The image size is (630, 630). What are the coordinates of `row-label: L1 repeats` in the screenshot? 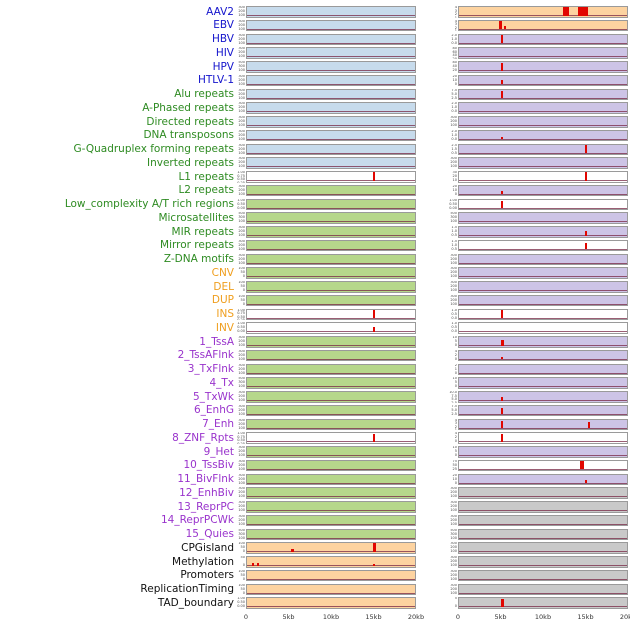 It's located at (206, 176).